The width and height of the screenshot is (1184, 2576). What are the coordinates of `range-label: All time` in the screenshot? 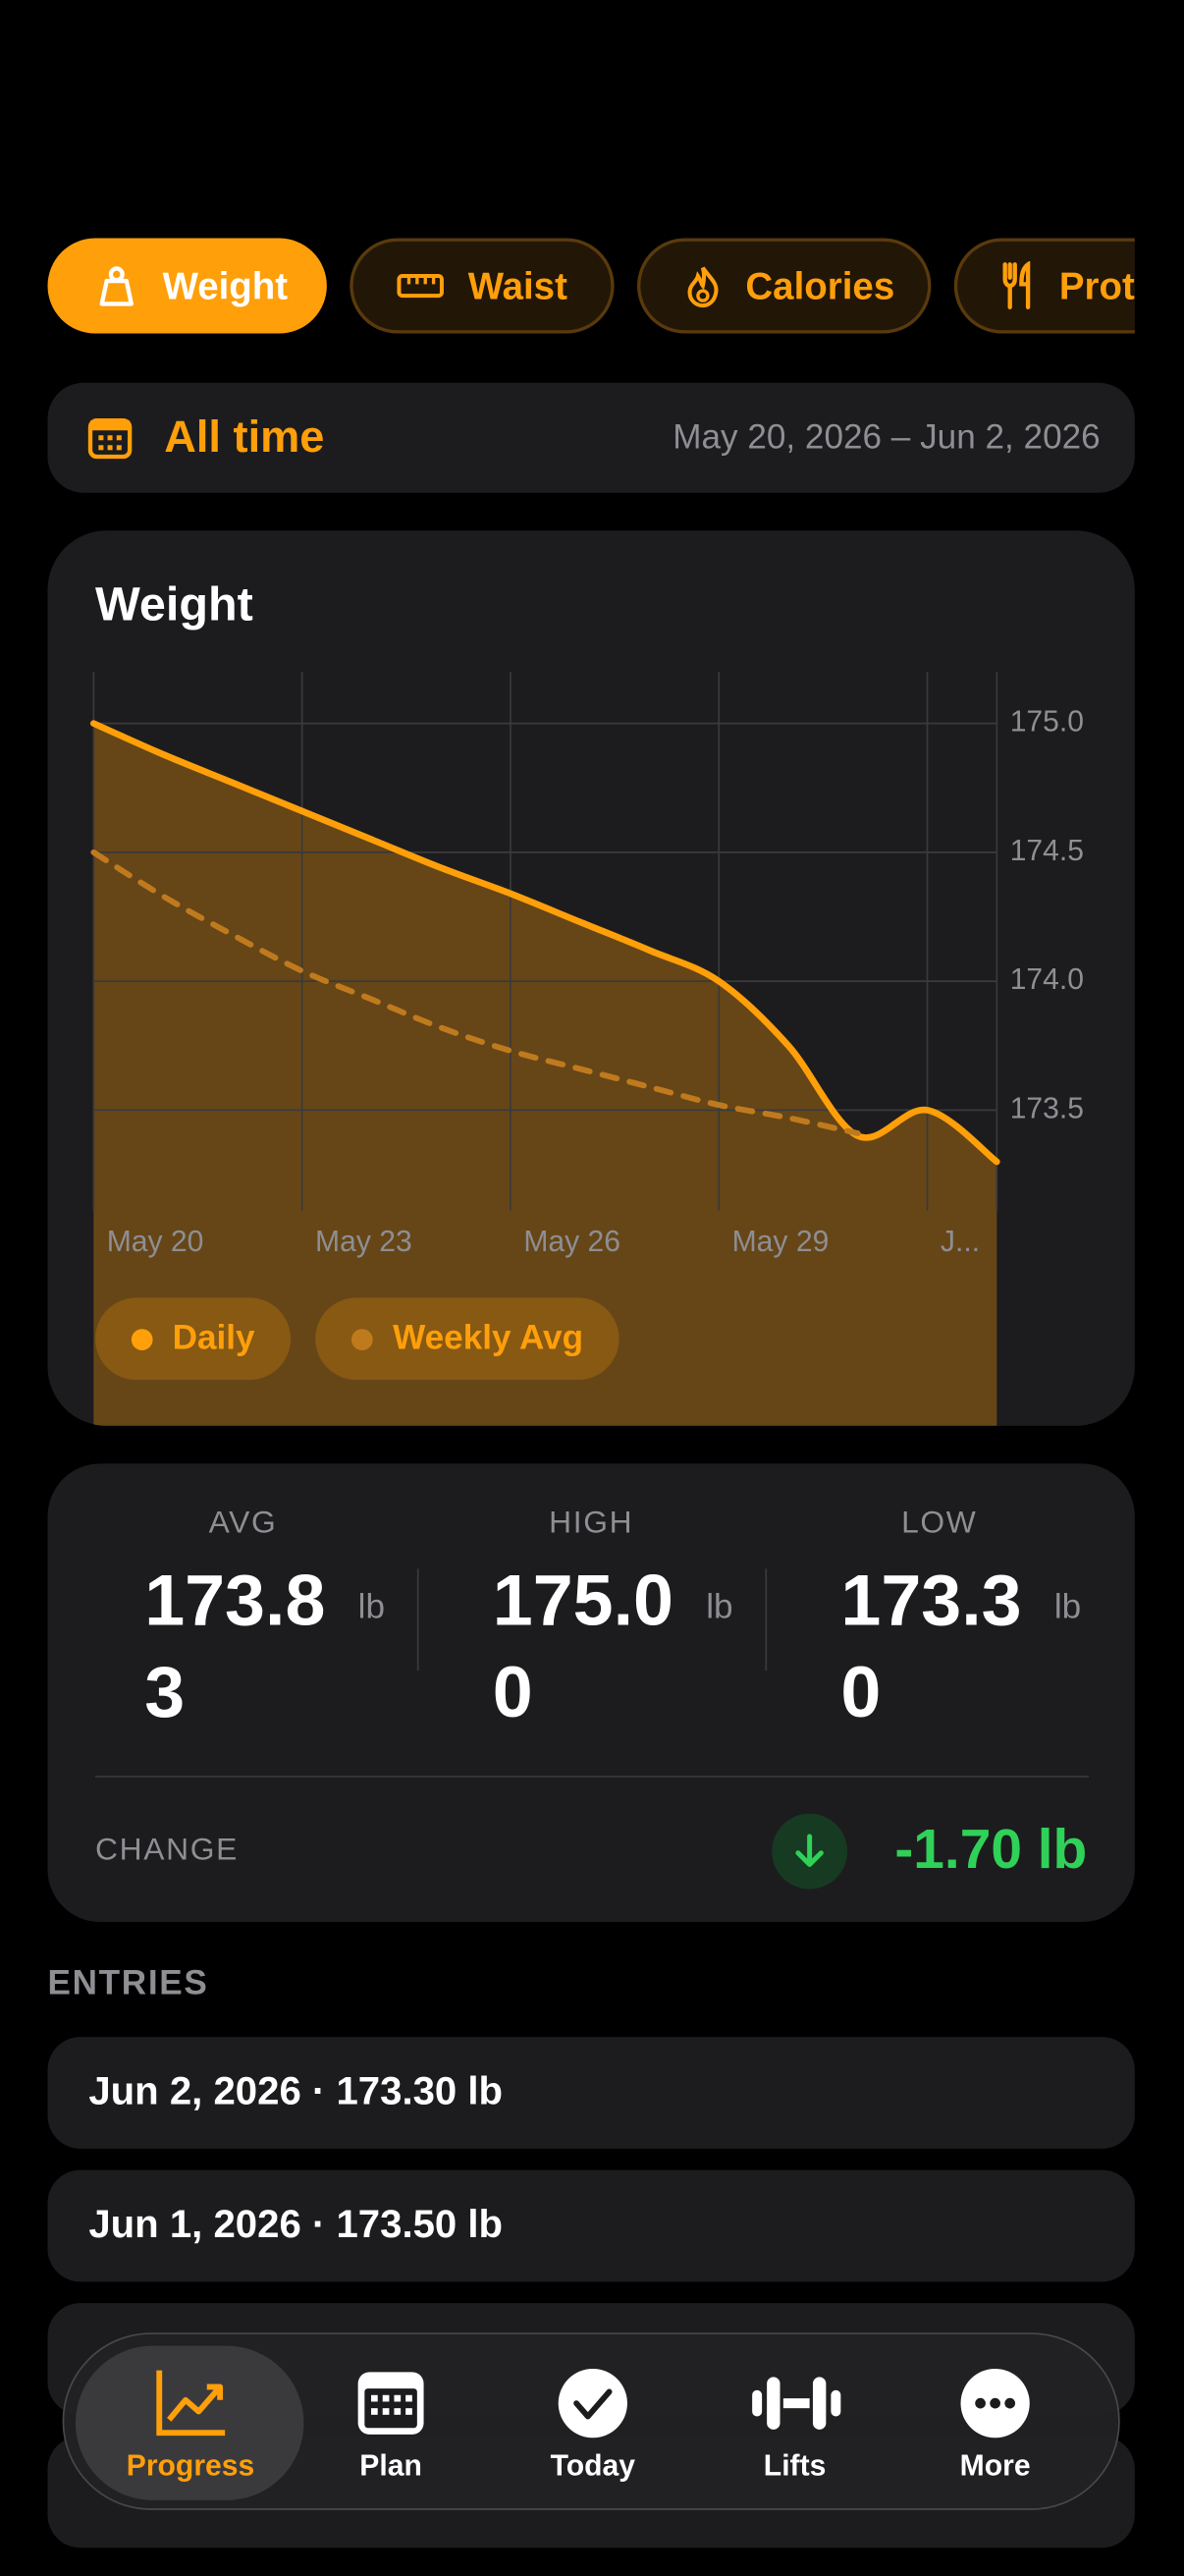 It's located at (245, 437).